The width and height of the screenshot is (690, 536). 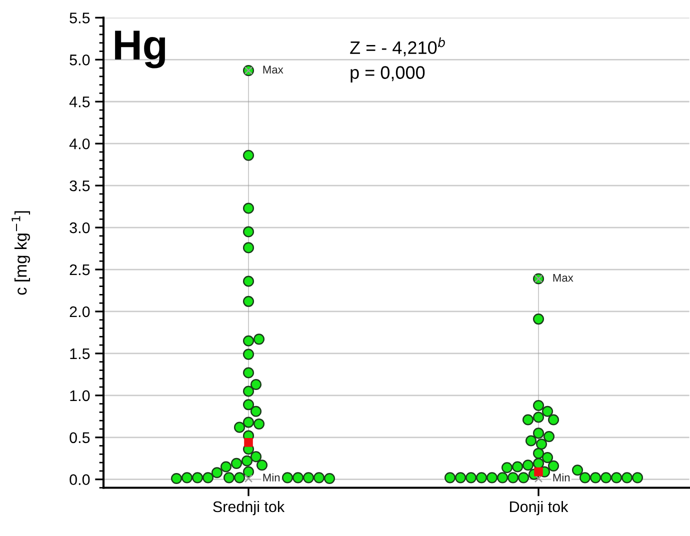 I want to click on y-tick-label: 4.0, so click(x=79, y=144).